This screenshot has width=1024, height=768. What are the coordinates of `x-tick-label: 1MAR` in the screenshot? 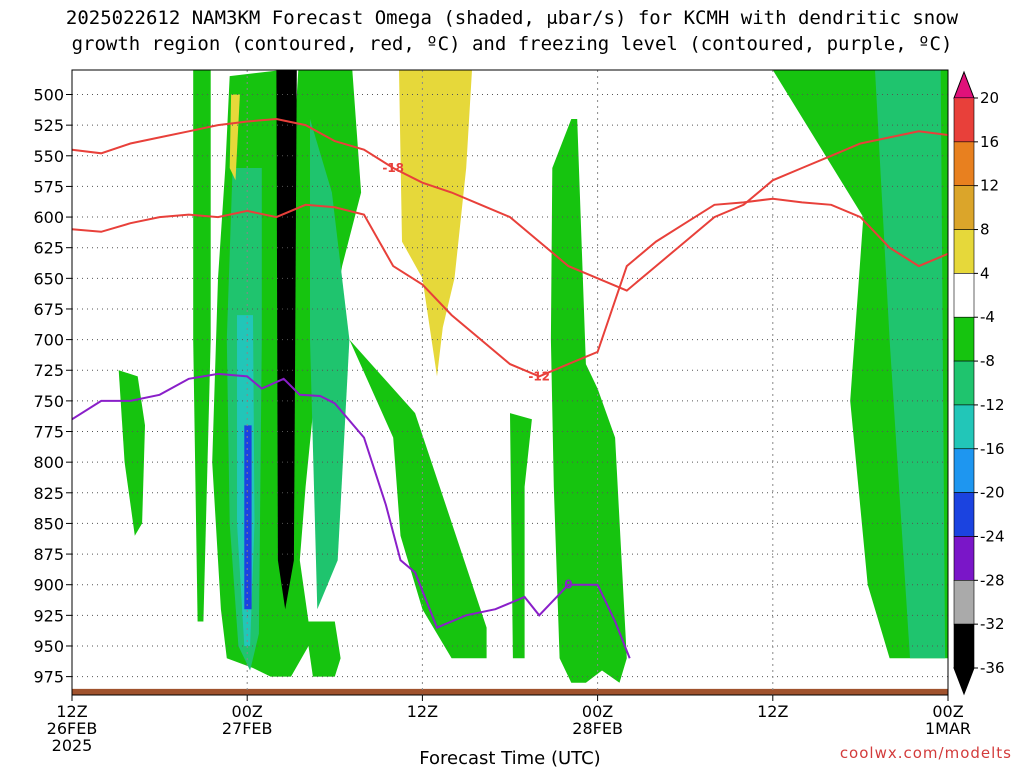 It's located at (948, 728).